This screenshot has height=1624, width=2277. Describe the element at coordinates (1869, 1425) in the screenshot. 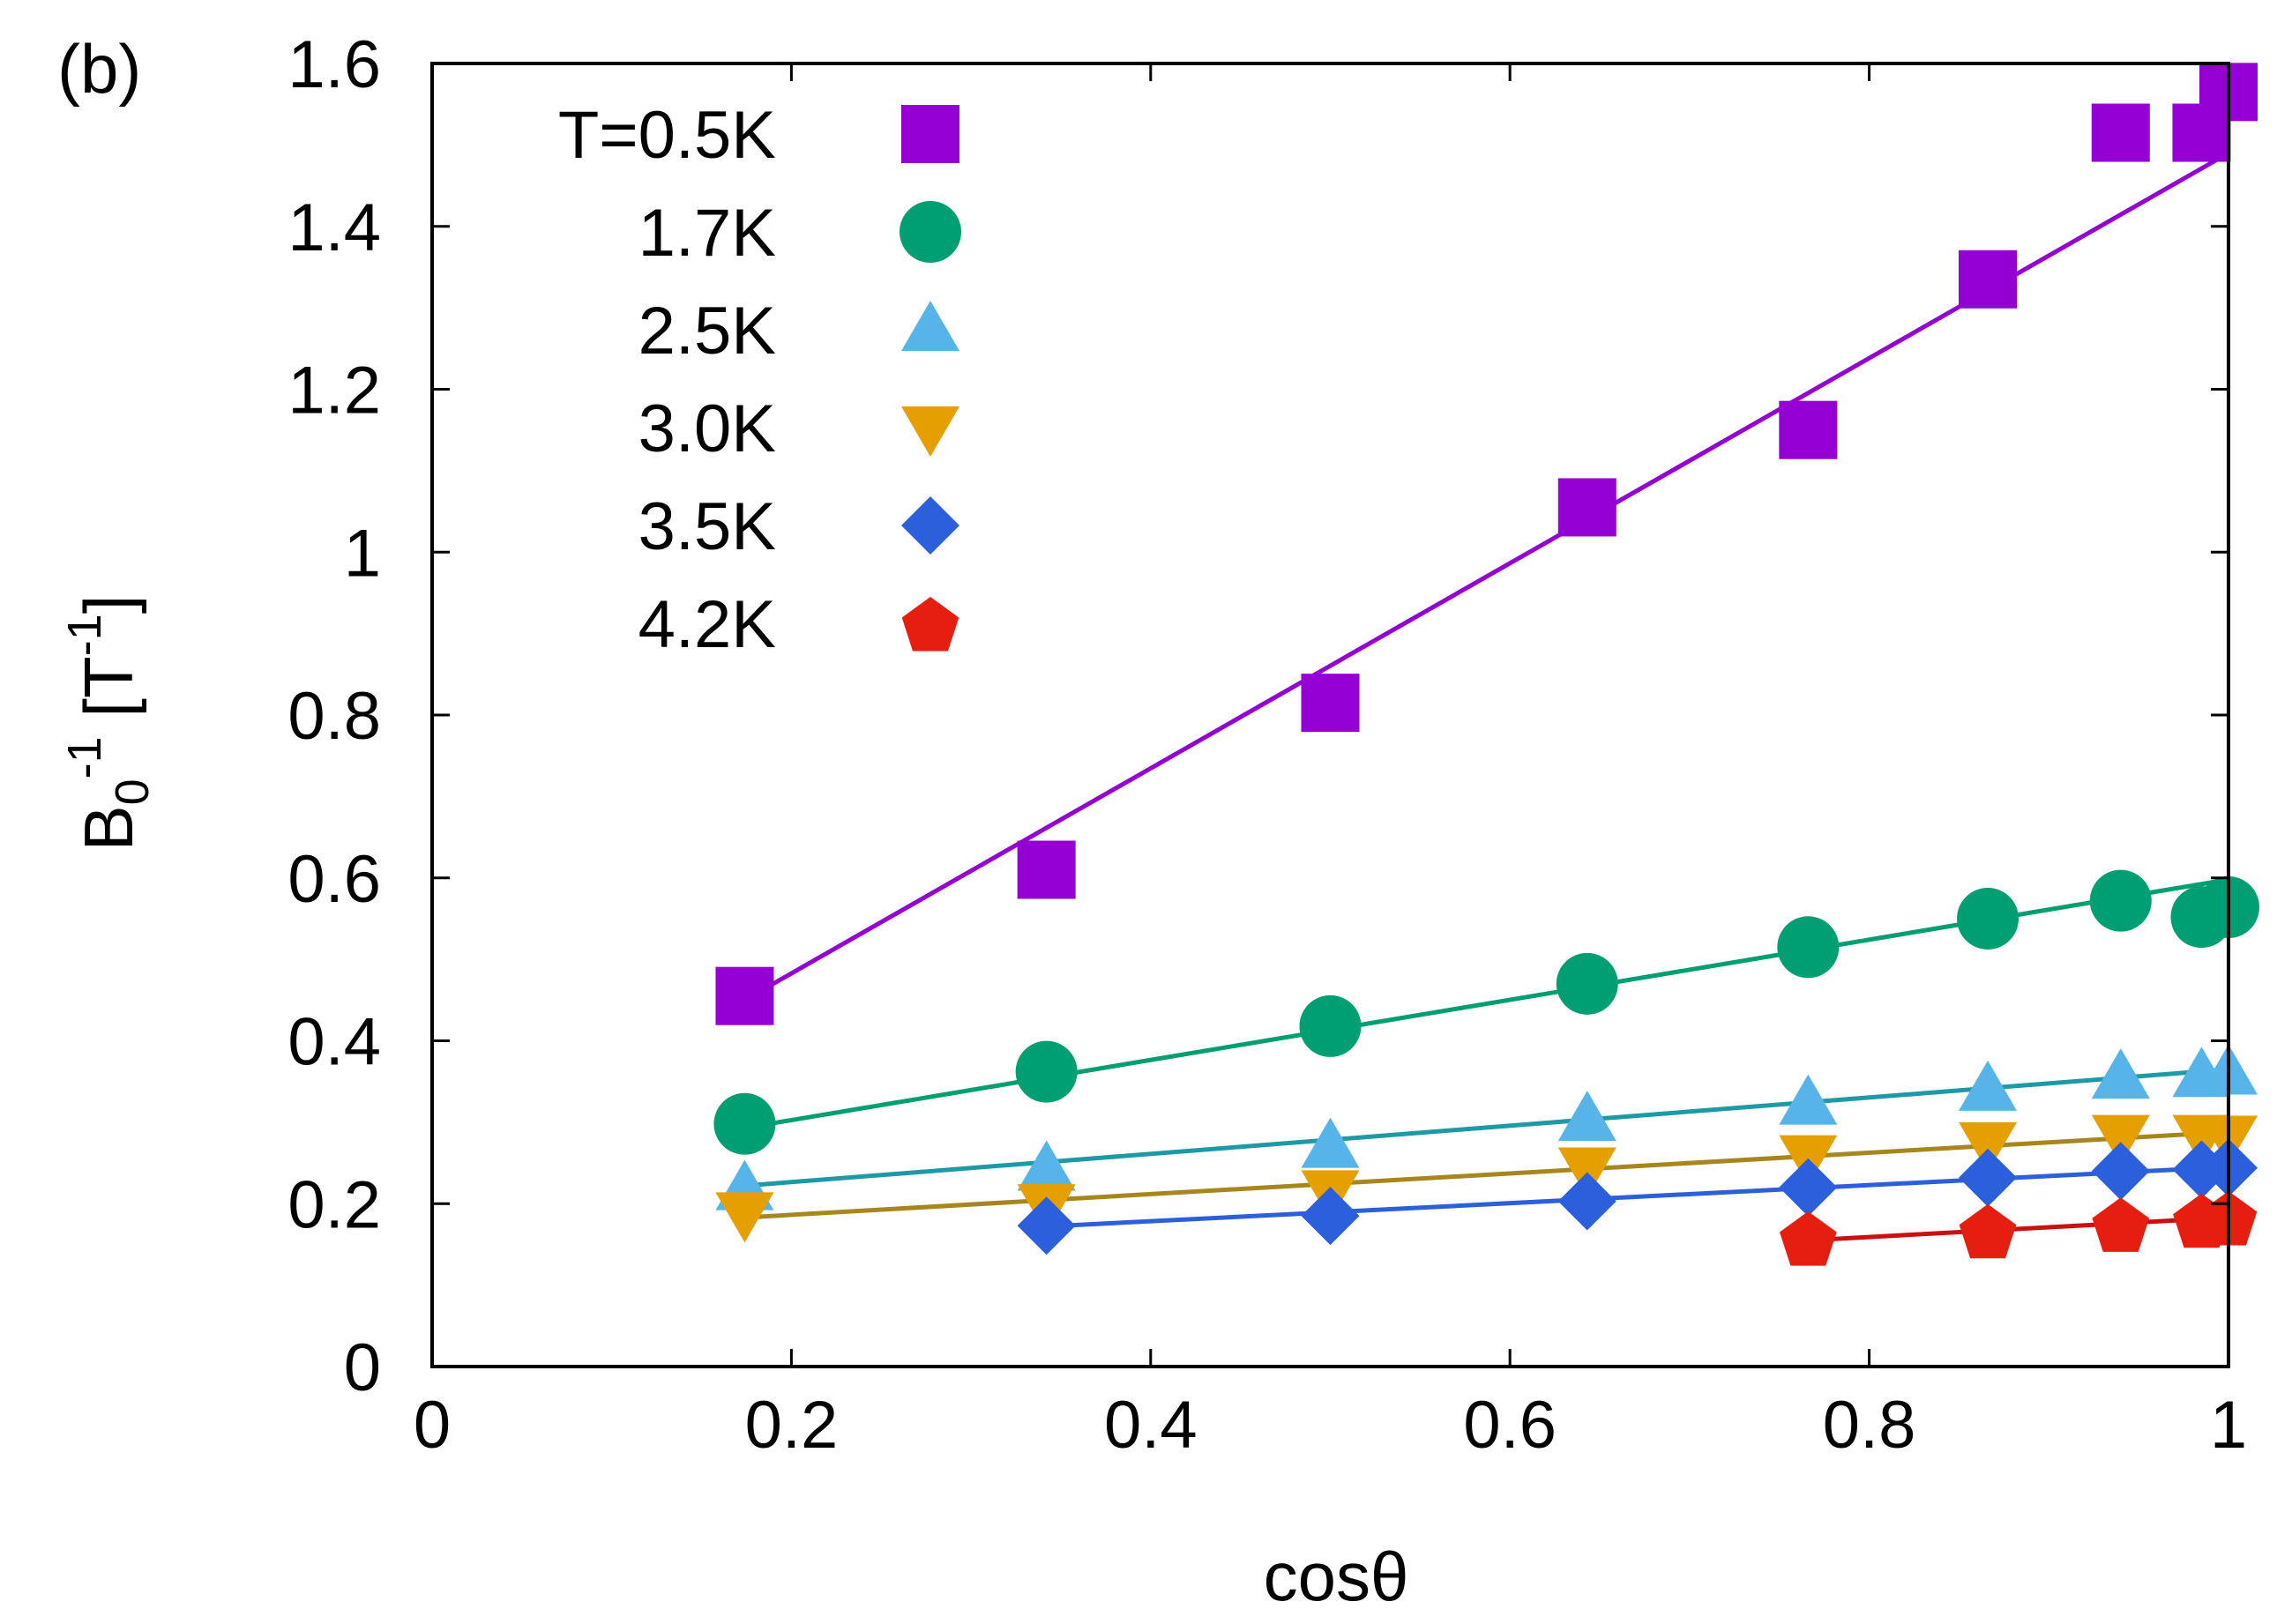

I see `x-tick-label: 0.8` at that location.